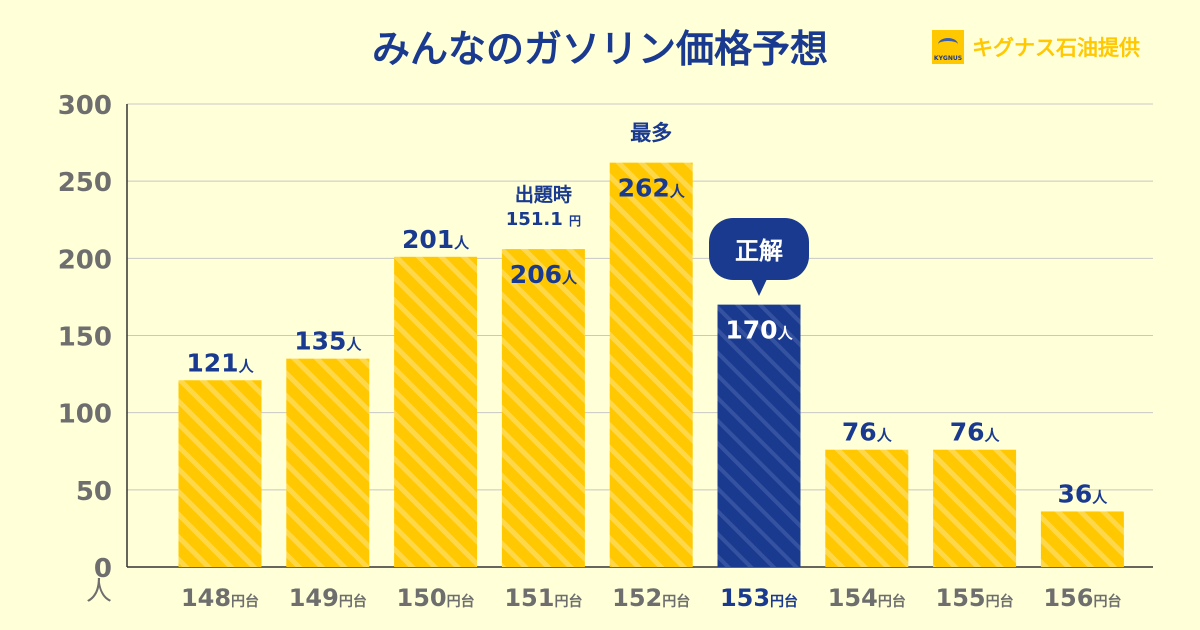 Image resolution: width=1200 pixels, height=630 pixels. I want to click on y-tick-label: 200, so click(85, 260).